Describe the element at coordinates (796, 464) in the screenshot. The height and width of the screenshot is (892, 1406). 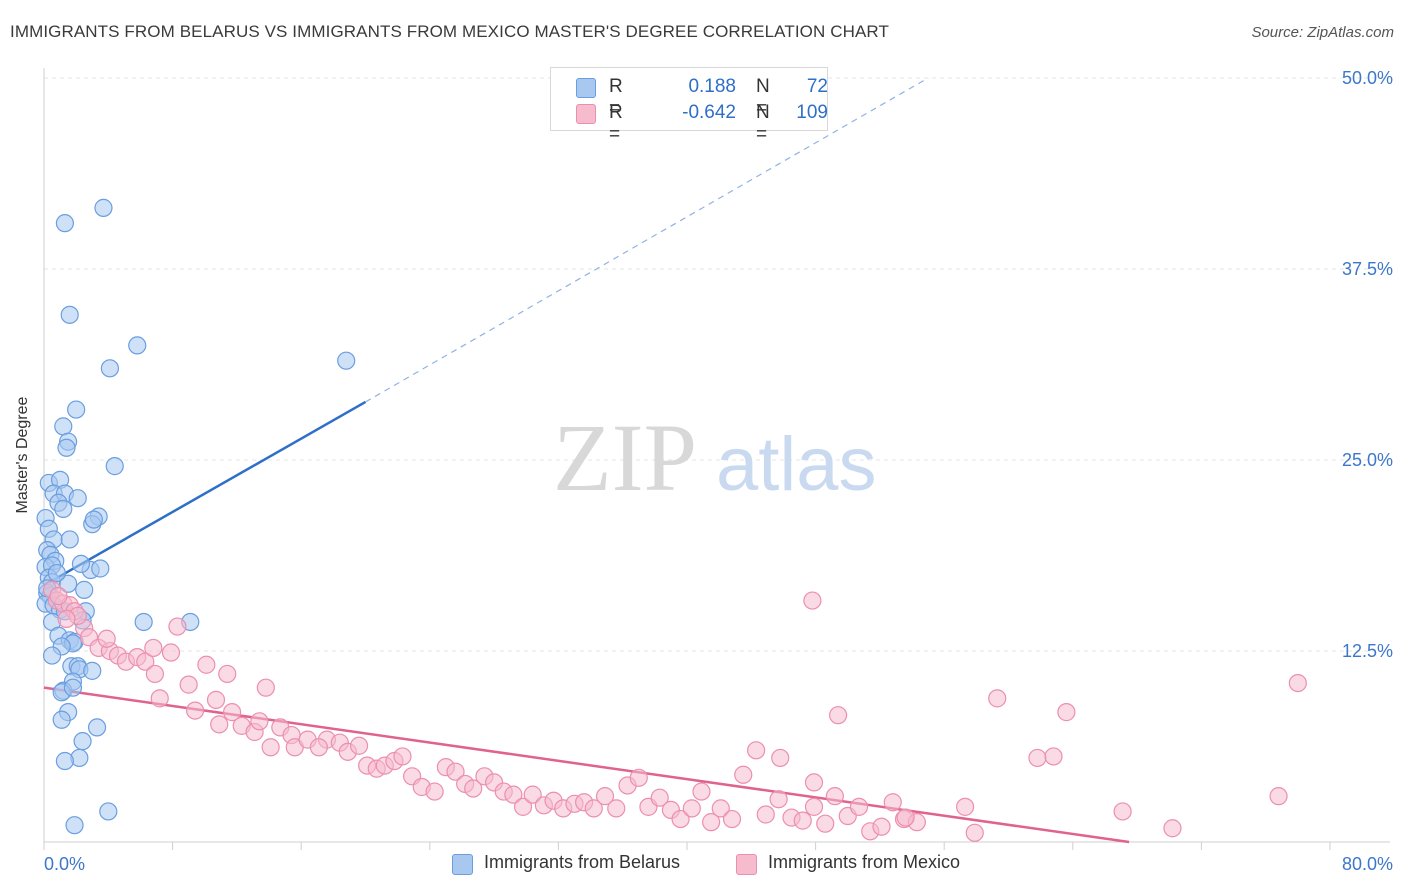
I see `watermark-atlas: atlas` at that location.